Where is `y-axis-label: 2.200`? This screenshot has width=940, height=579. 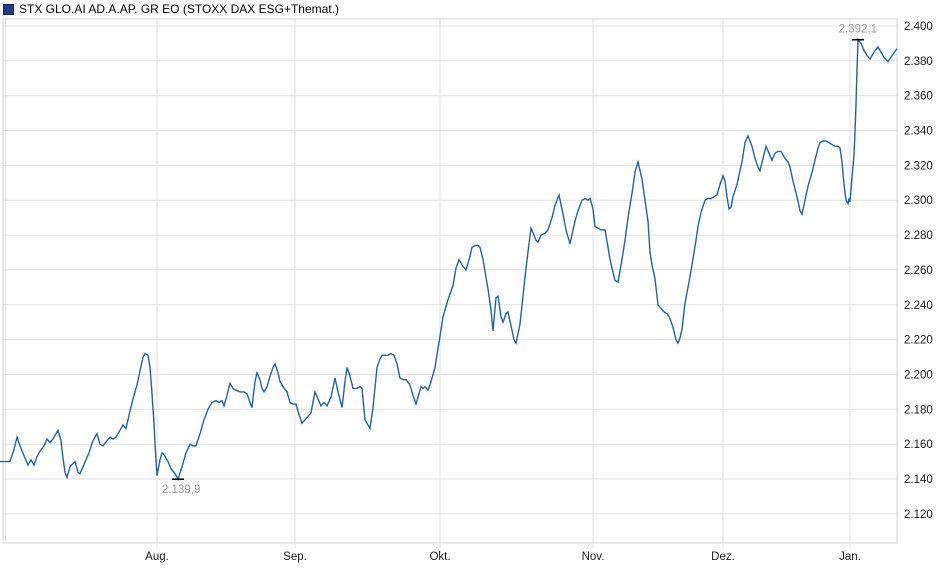
y-axis-label: 2.200 is located at coordinates (918, 376).